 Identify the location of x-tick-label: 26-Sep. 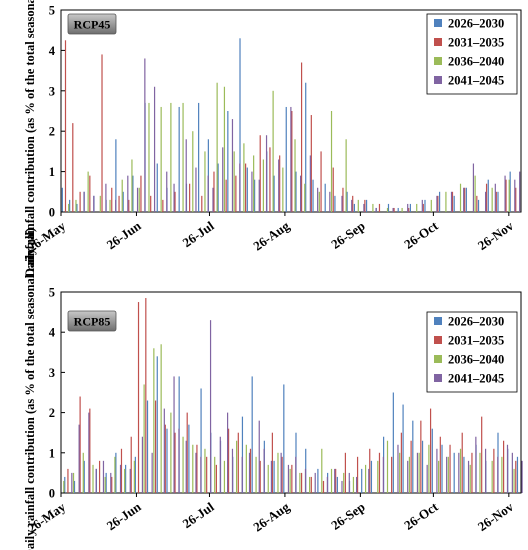
(347, 516).